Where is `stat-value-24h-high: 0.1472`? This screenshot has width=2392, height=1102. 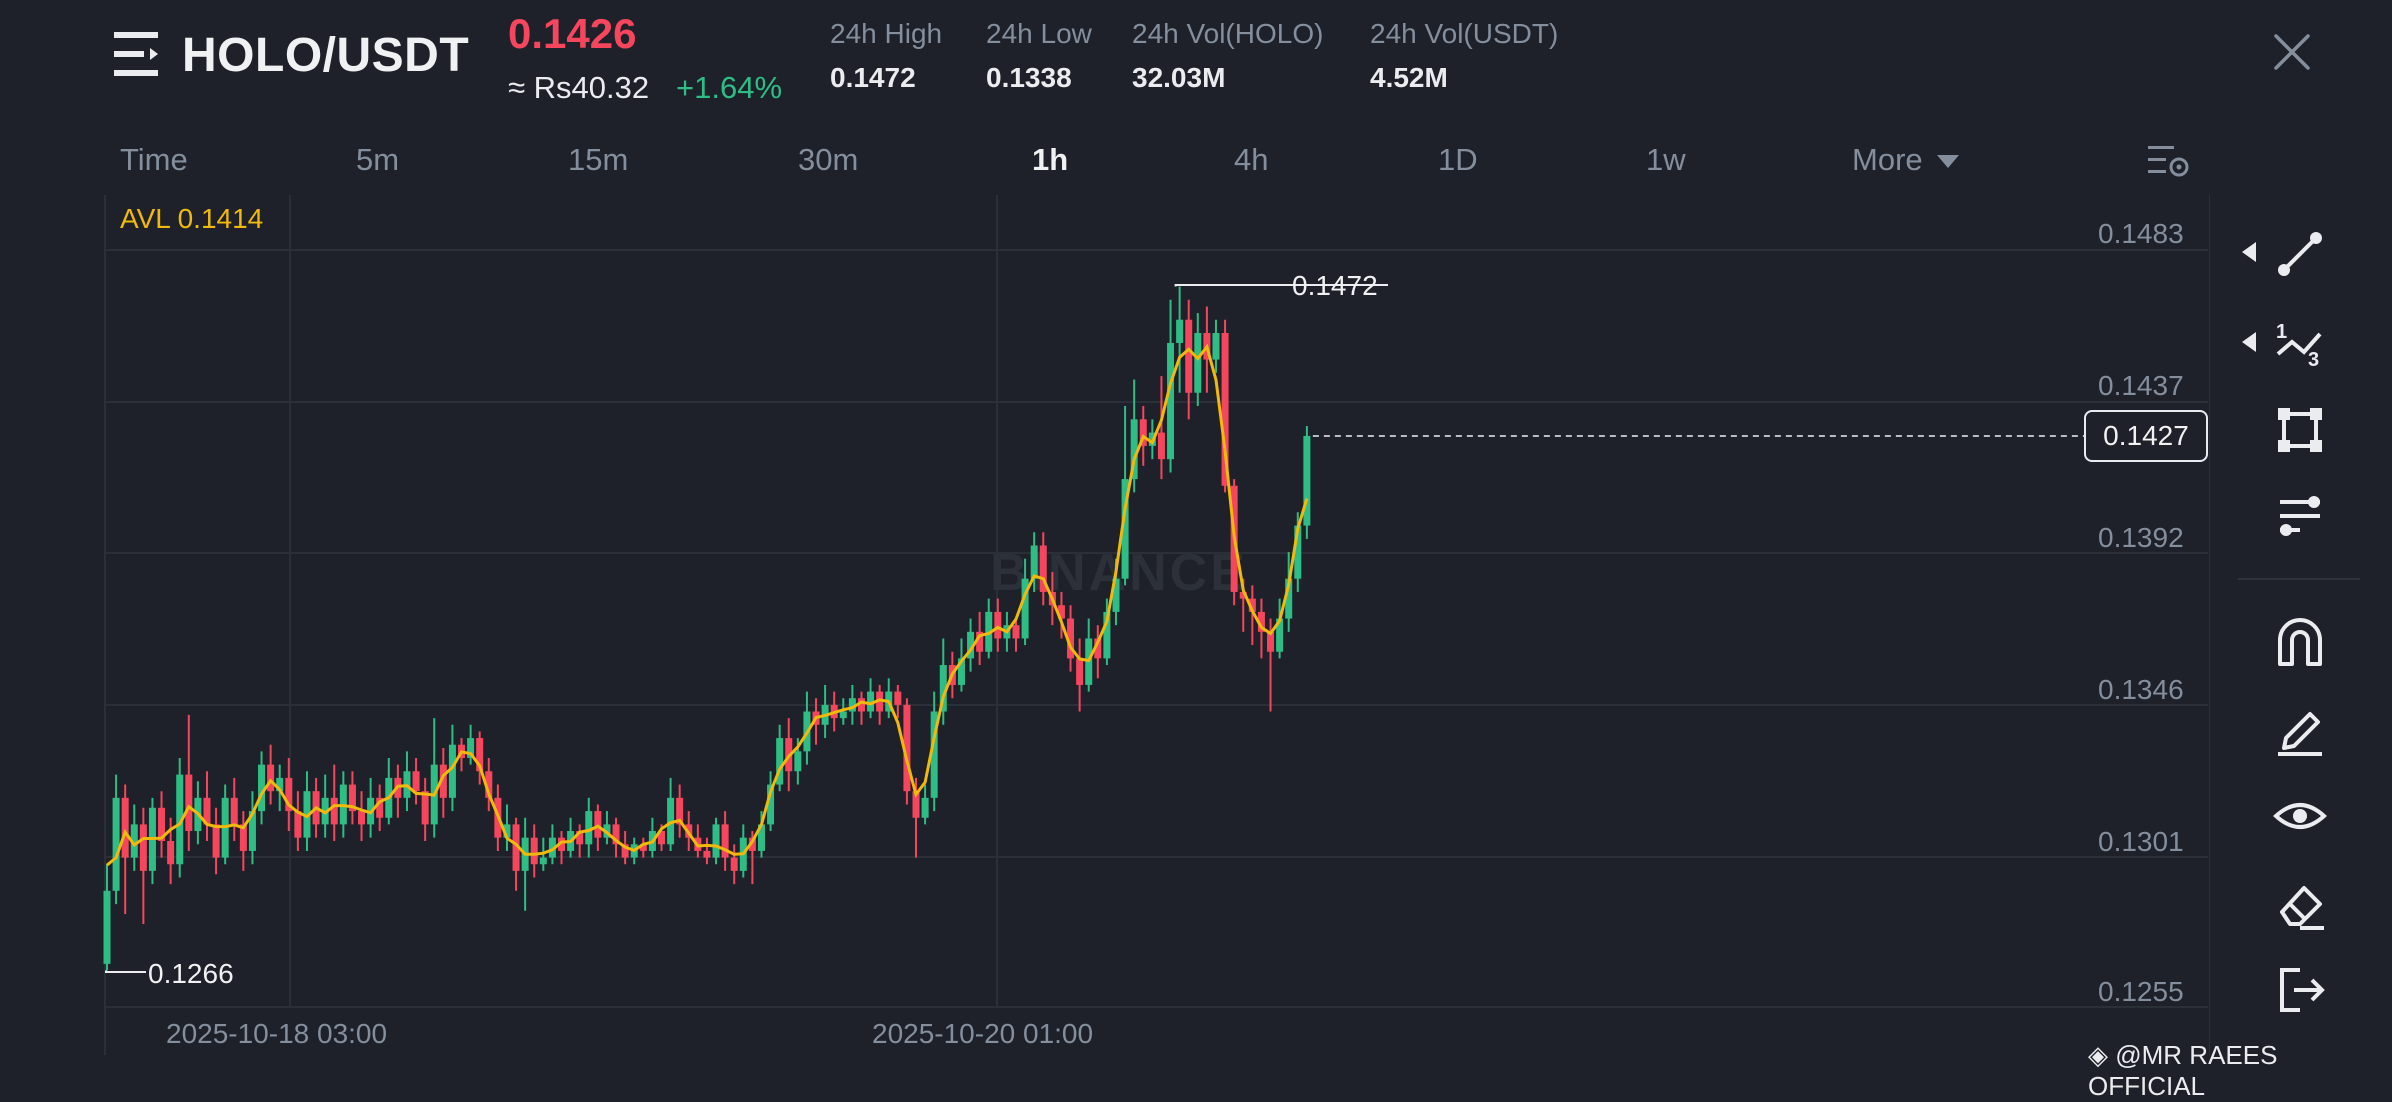
stat-value-24h-high: 0.1472 is located at coordinates (873, 77).